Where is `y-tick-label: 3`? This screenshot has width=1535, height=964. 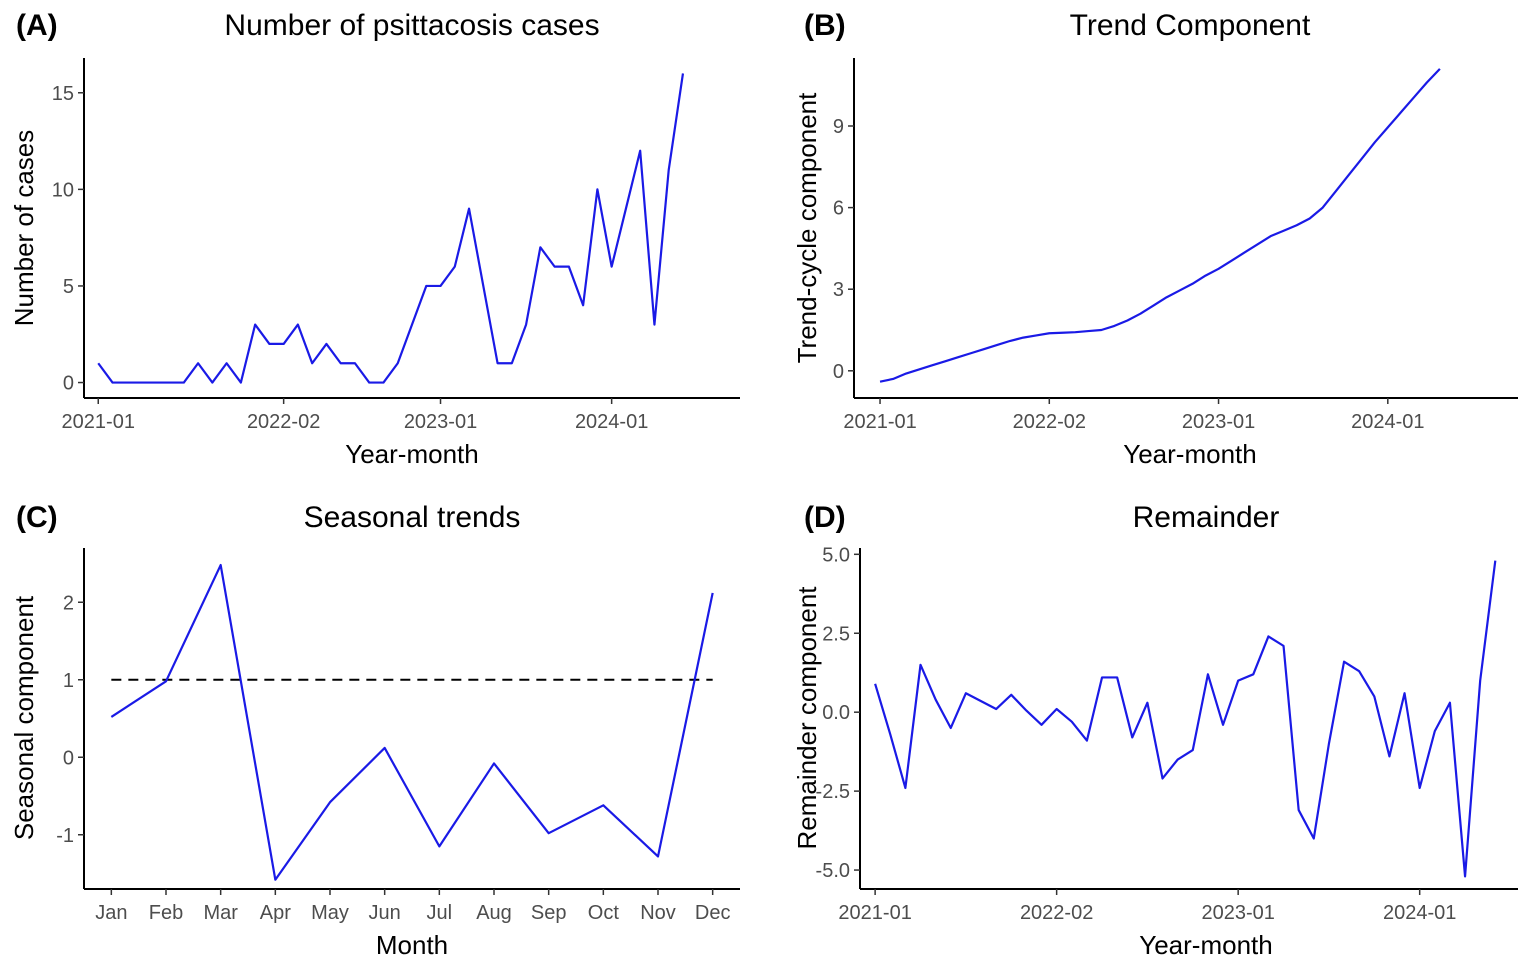 y-tick-label: 3 is located at coordinates (838, 290).